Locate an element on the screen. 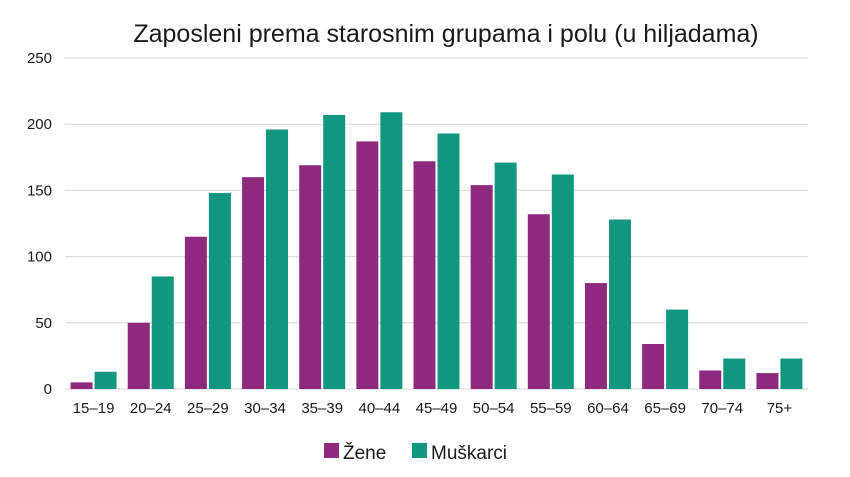 Image resolution: width=850 pixels, height=477 pixels. x-tick-label: 20–24 is located at coordinates (151, 408).